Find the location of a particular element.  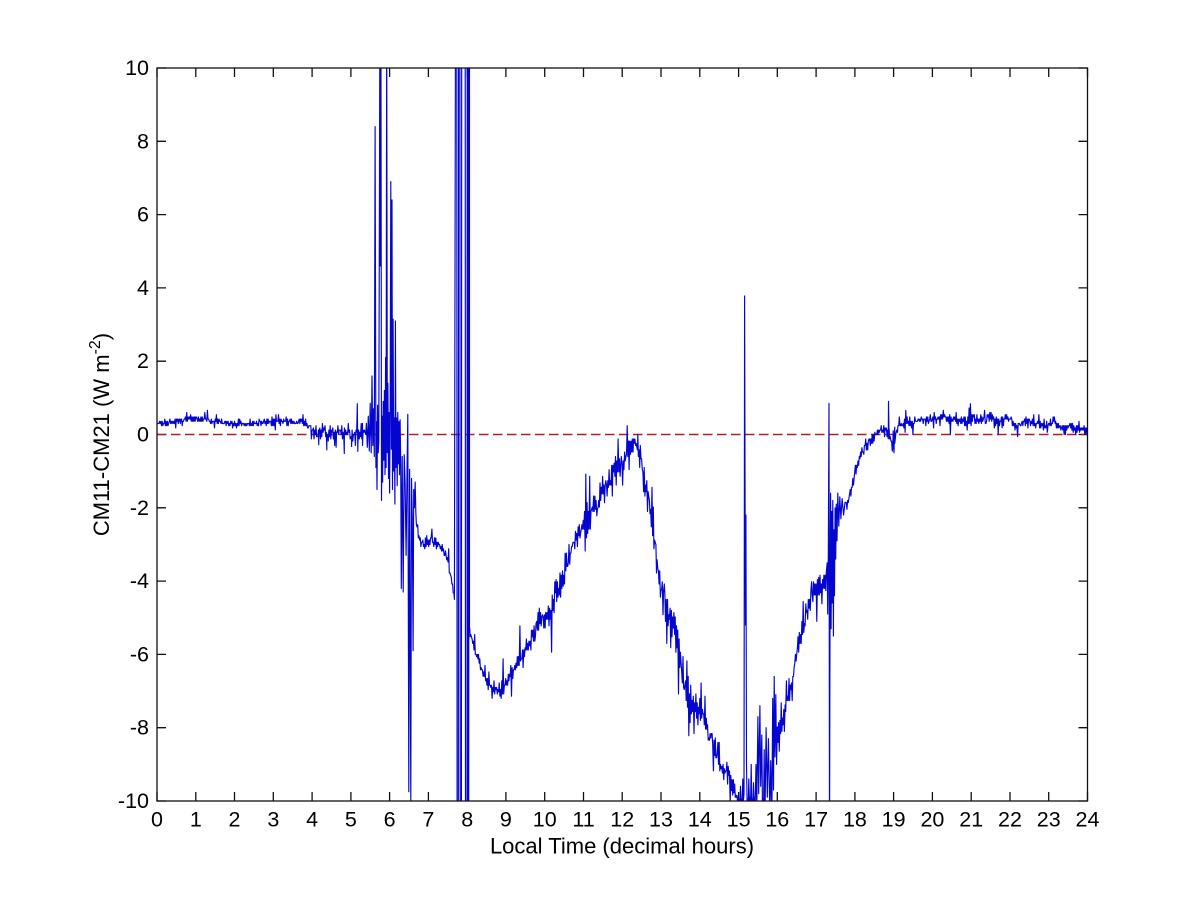

svg-text: 9 is located at coordinates (506, 820).